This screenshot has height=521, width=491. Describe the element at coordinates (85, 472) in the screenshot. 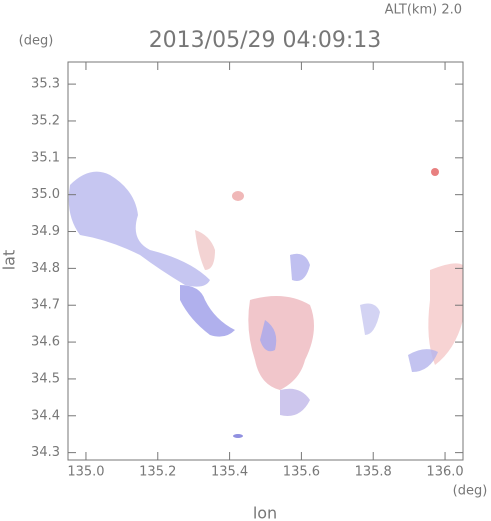

I see `x-tick-label: 135.0` at that location.